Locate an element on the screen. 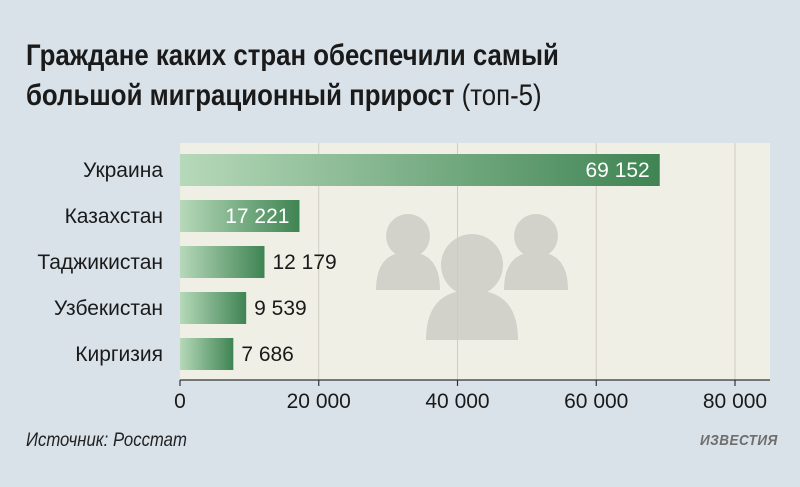  value-label: 69 152 is located at coordinates (618, 170).